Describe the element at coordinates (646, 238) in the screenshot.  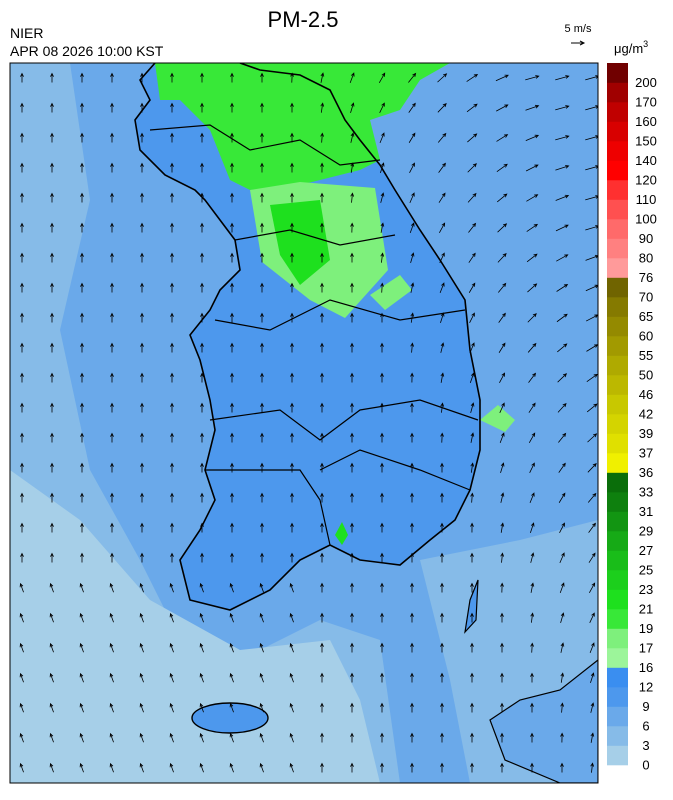
I see `legend-label: 90` at that location.